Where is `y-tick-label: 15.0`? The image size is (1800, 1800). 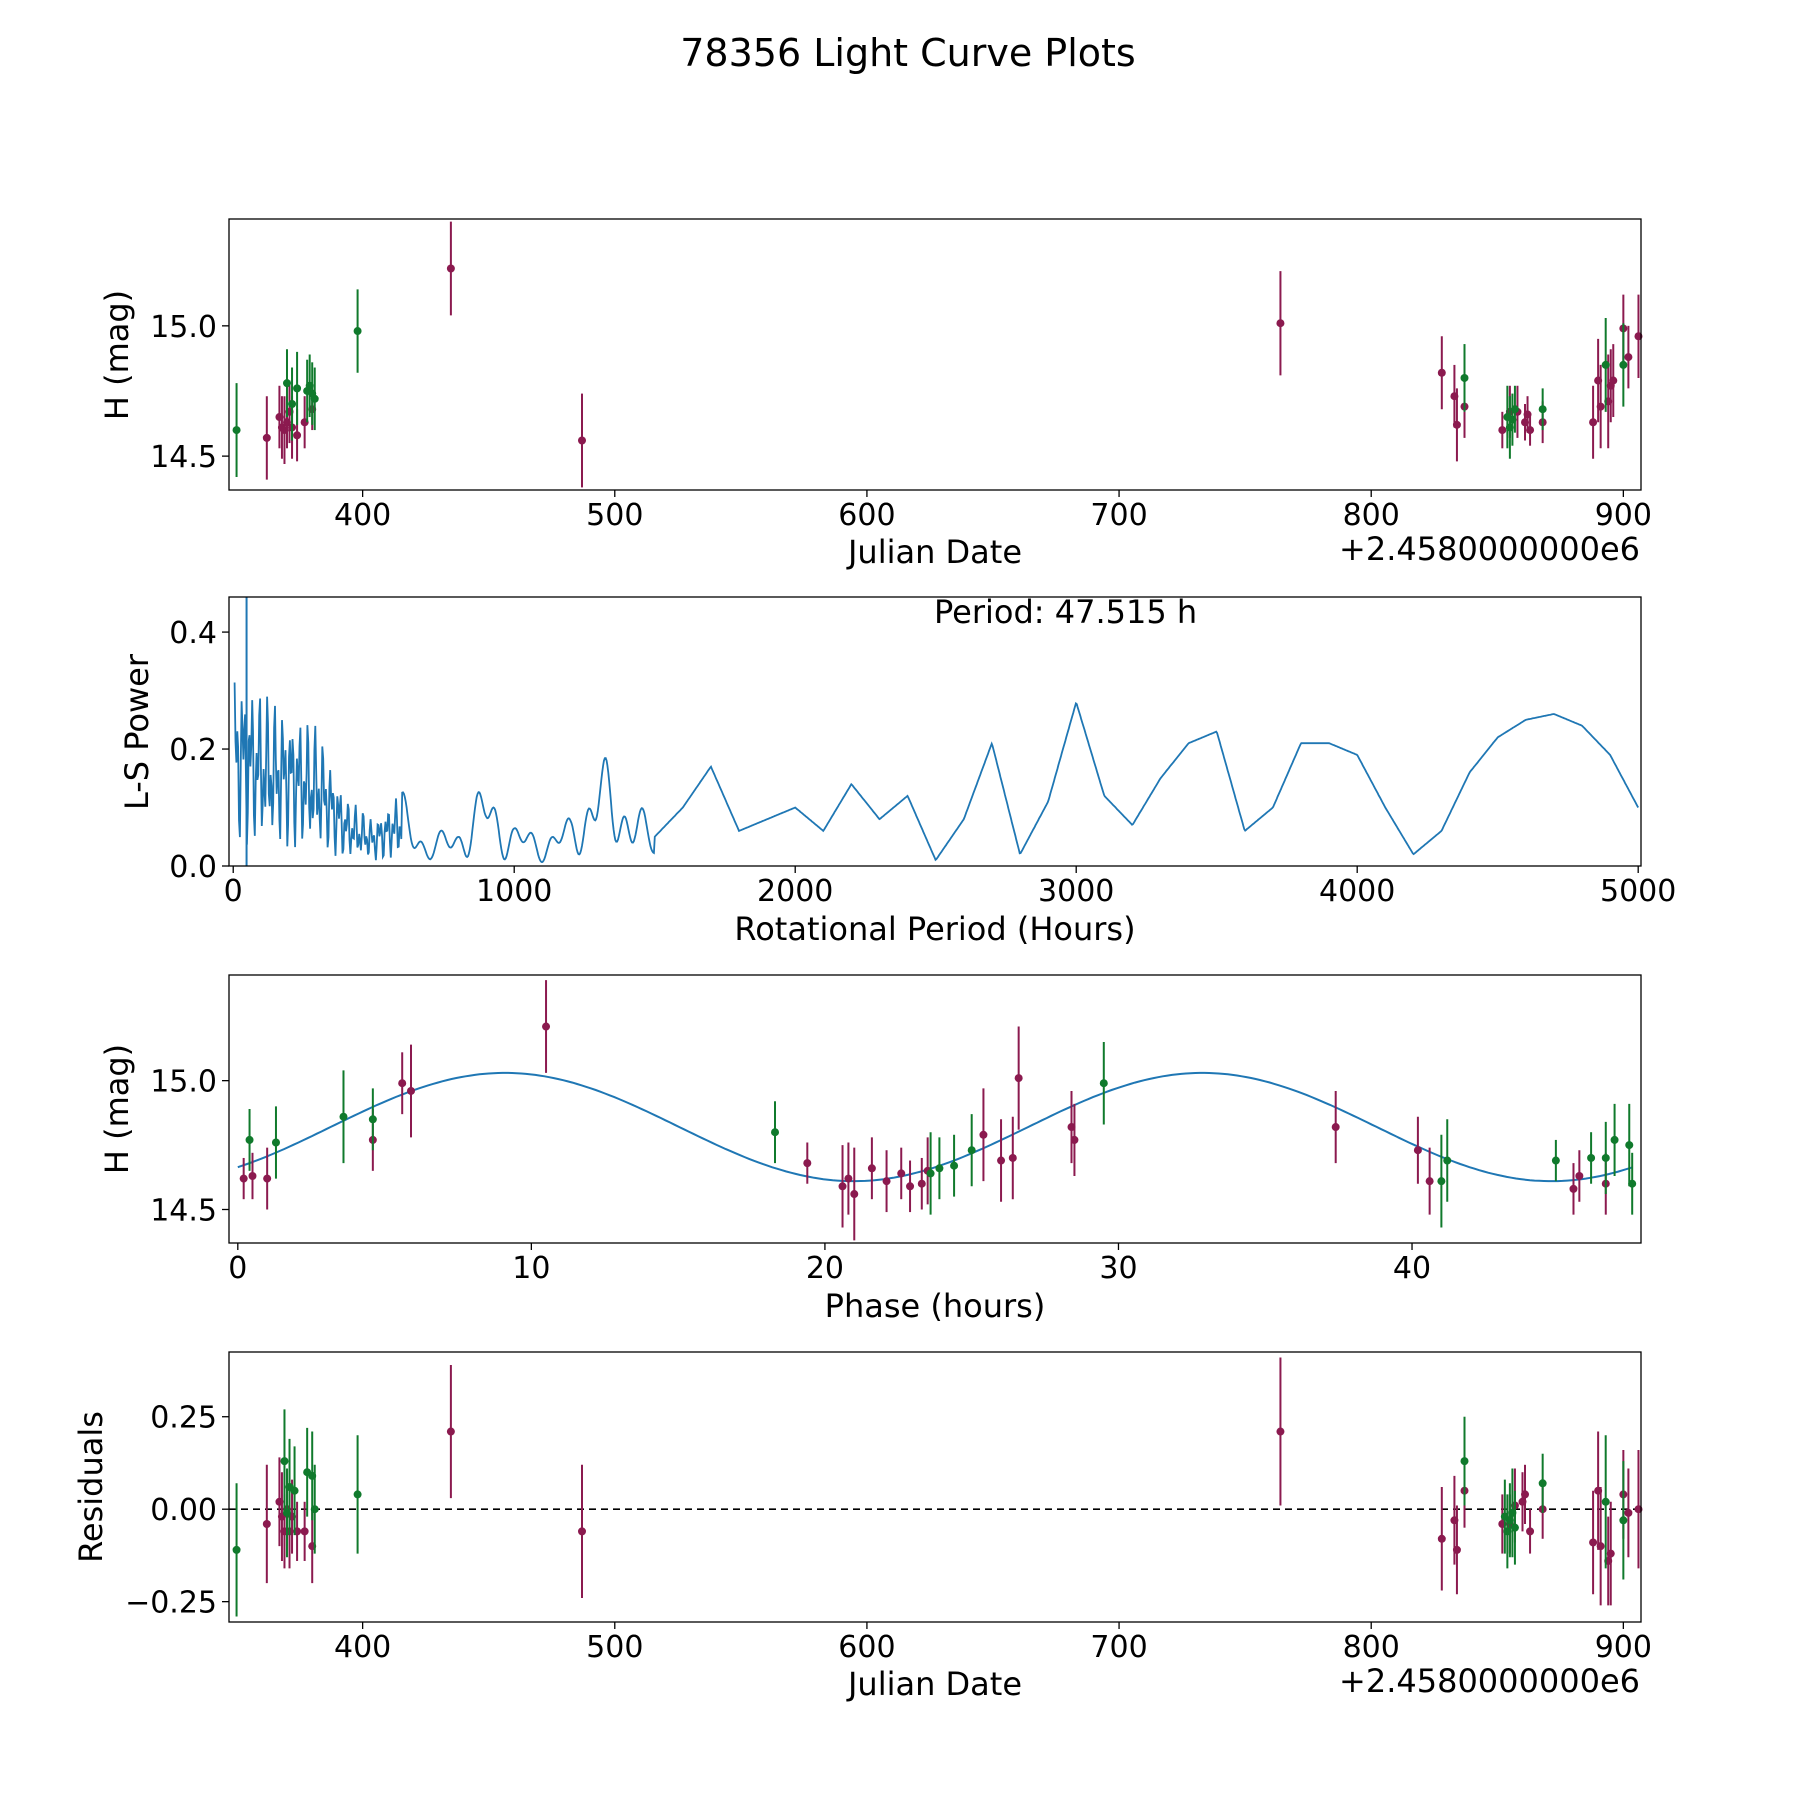 y-tick-label: 15.0 is located at coordinates (183, 327).